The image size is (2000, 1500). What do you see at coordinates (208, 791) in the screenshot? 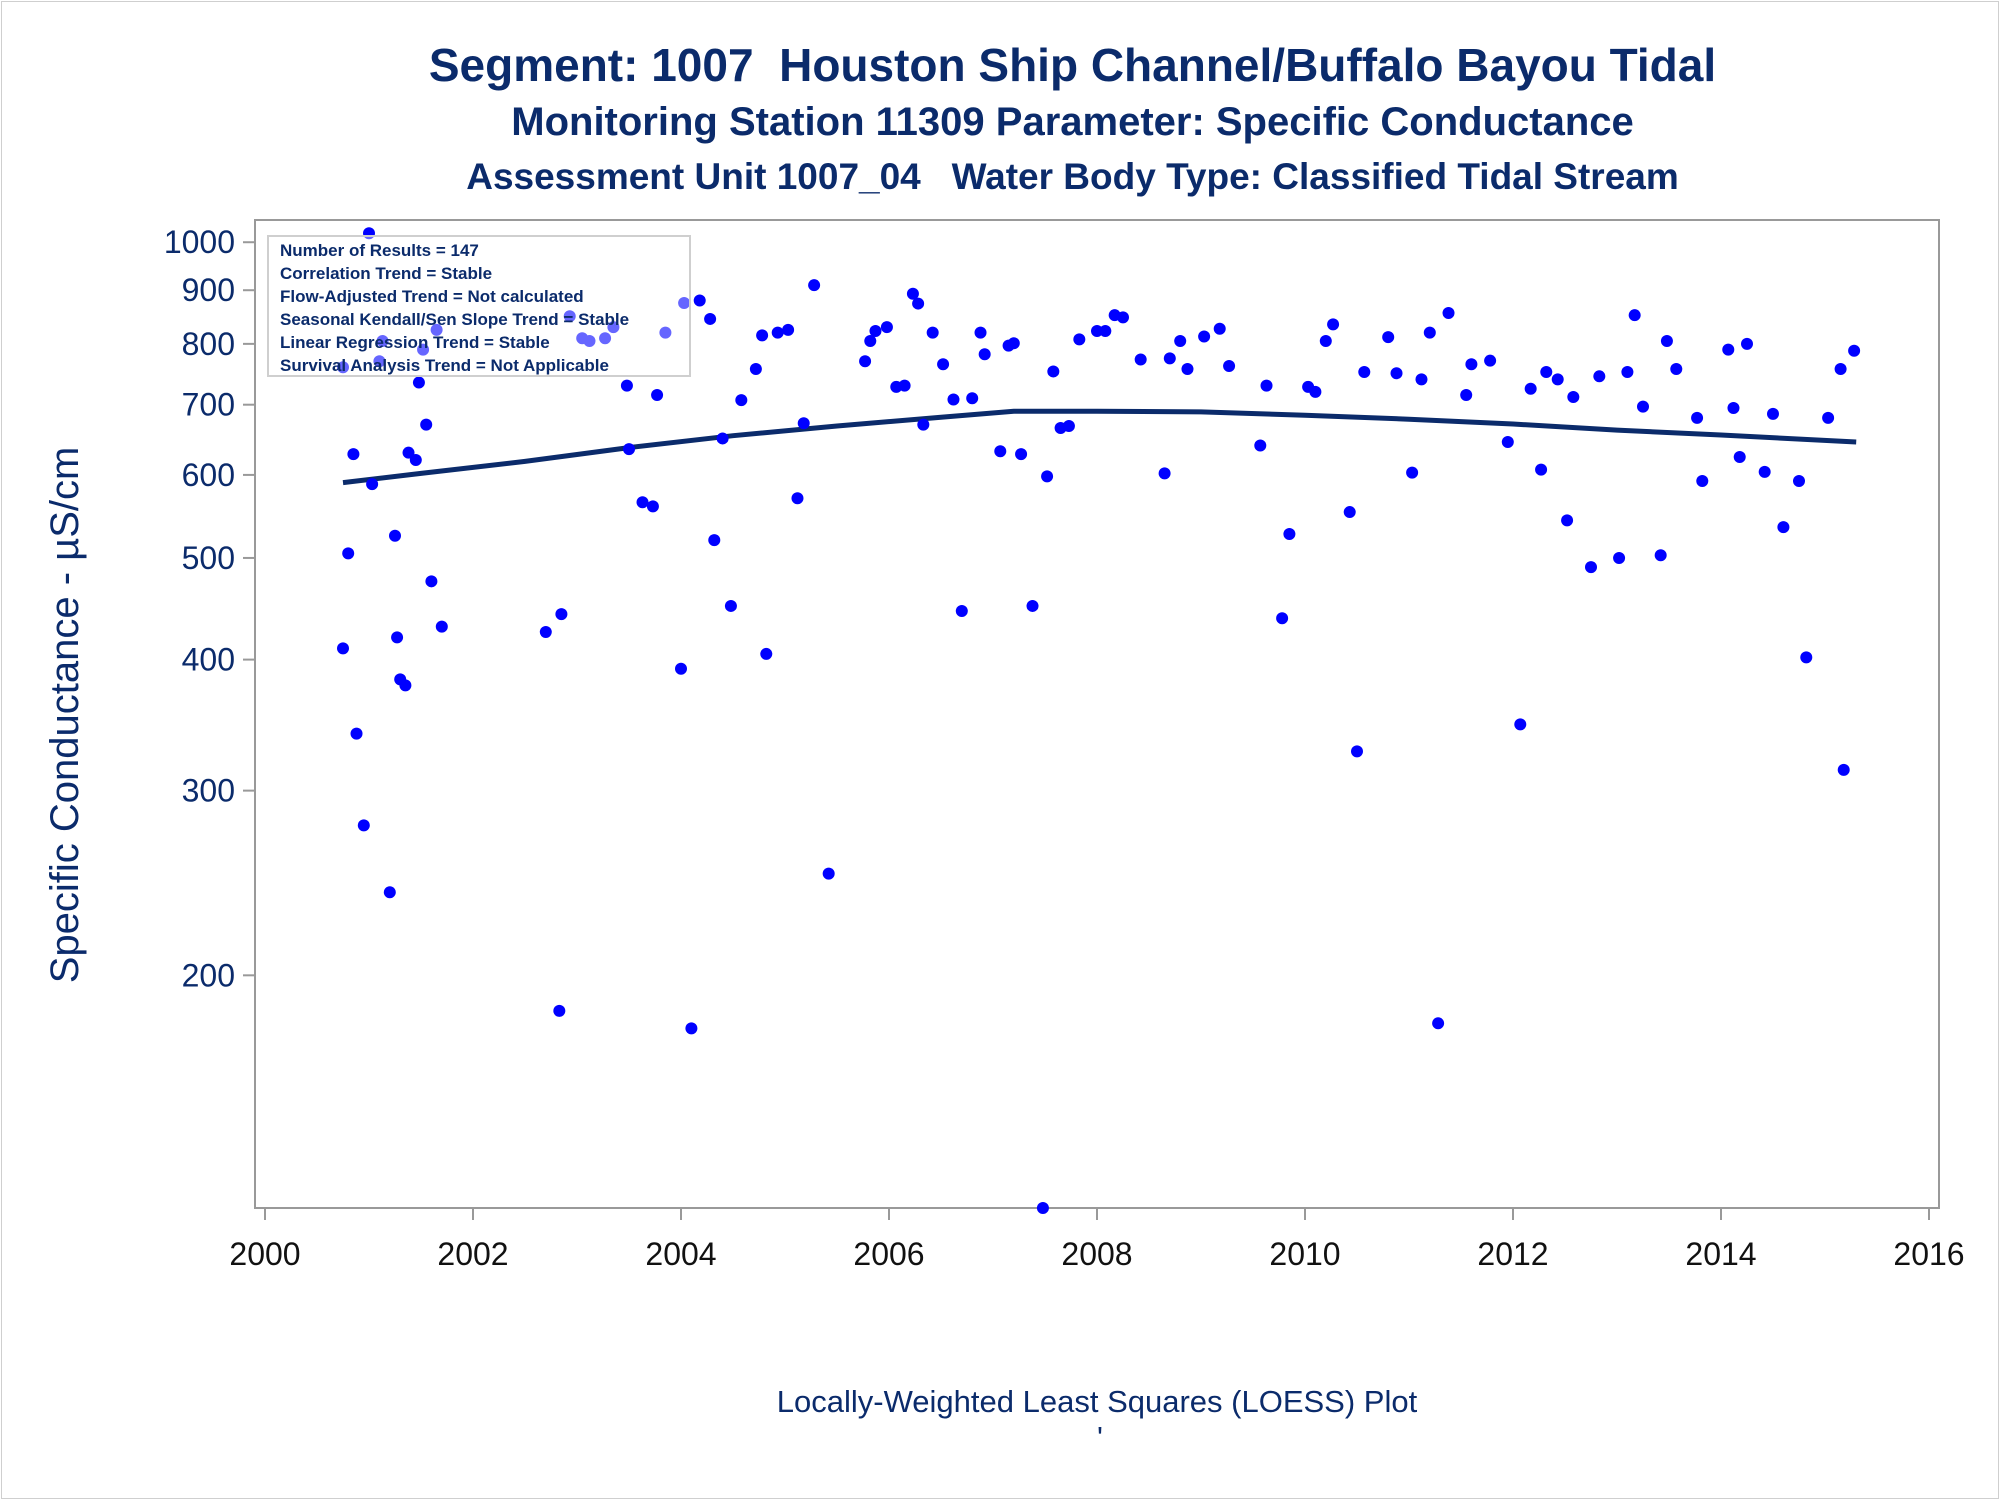
I see `y-tick-label: 300` at bounding box center [208, 791].